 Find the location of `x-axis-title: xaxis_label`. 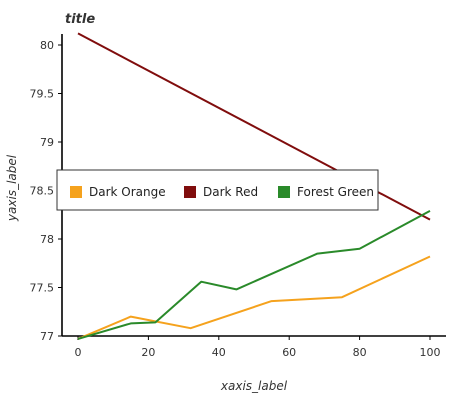

x-axis-title: xaxis_label is located at coordinates (254, 386).